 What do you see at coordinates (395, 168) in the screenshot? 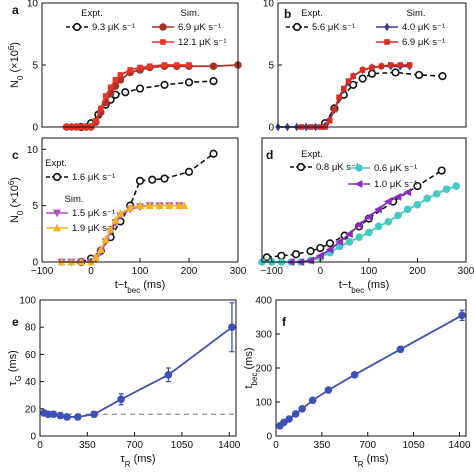
I see `legend-label: 0.6 μK s⁻¹` at bounding box center [395, 168].